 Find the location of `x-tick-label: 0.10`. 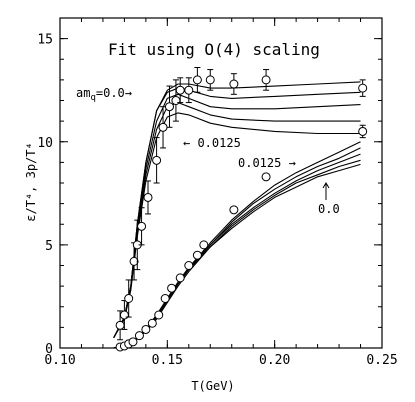

x-tick-label: 0.10 is located at coordinates (59, 360).